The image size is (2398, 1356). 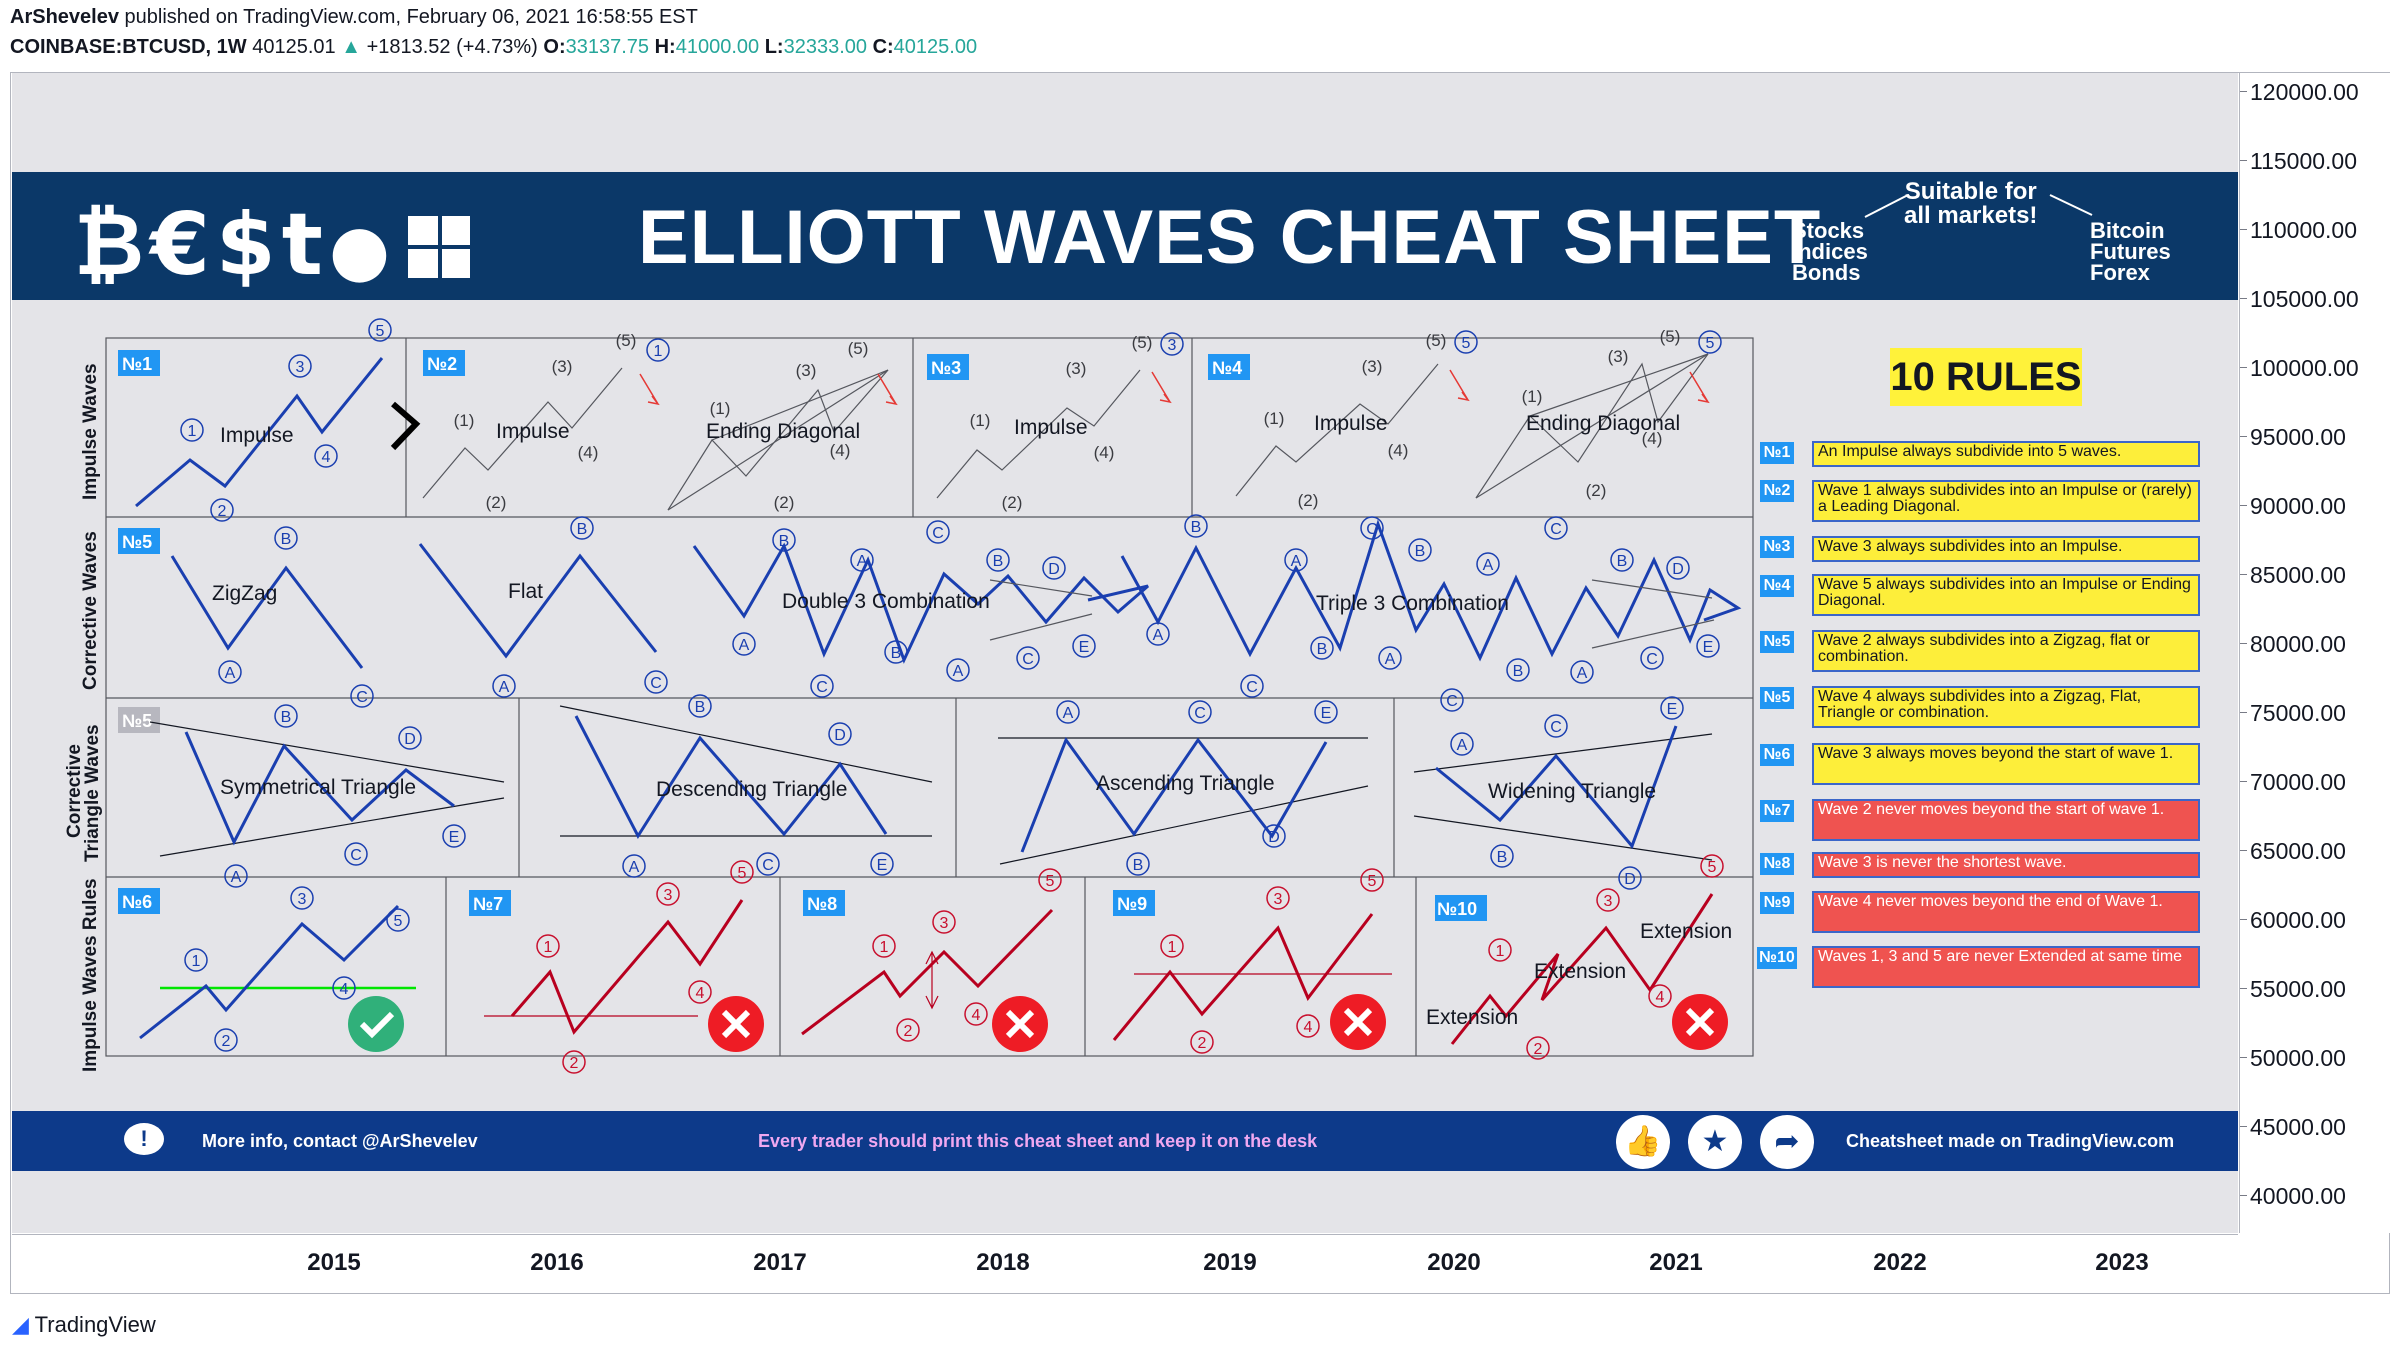 What do you see at coordinates (139, 901) in the screenshot?
I see `panel-badge-6: №6` at bounding box center [139, 901].